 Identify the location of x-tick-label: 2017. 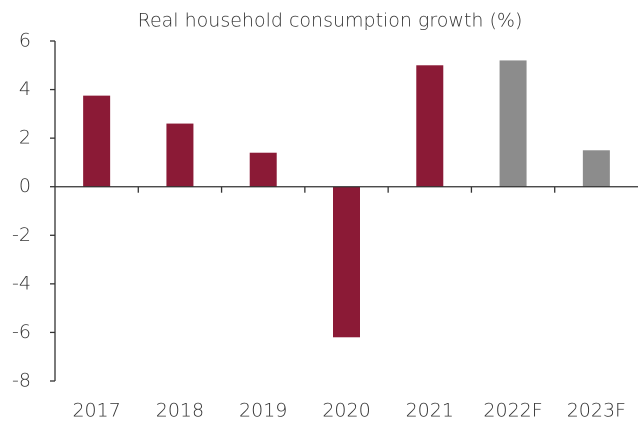
(96, 411).